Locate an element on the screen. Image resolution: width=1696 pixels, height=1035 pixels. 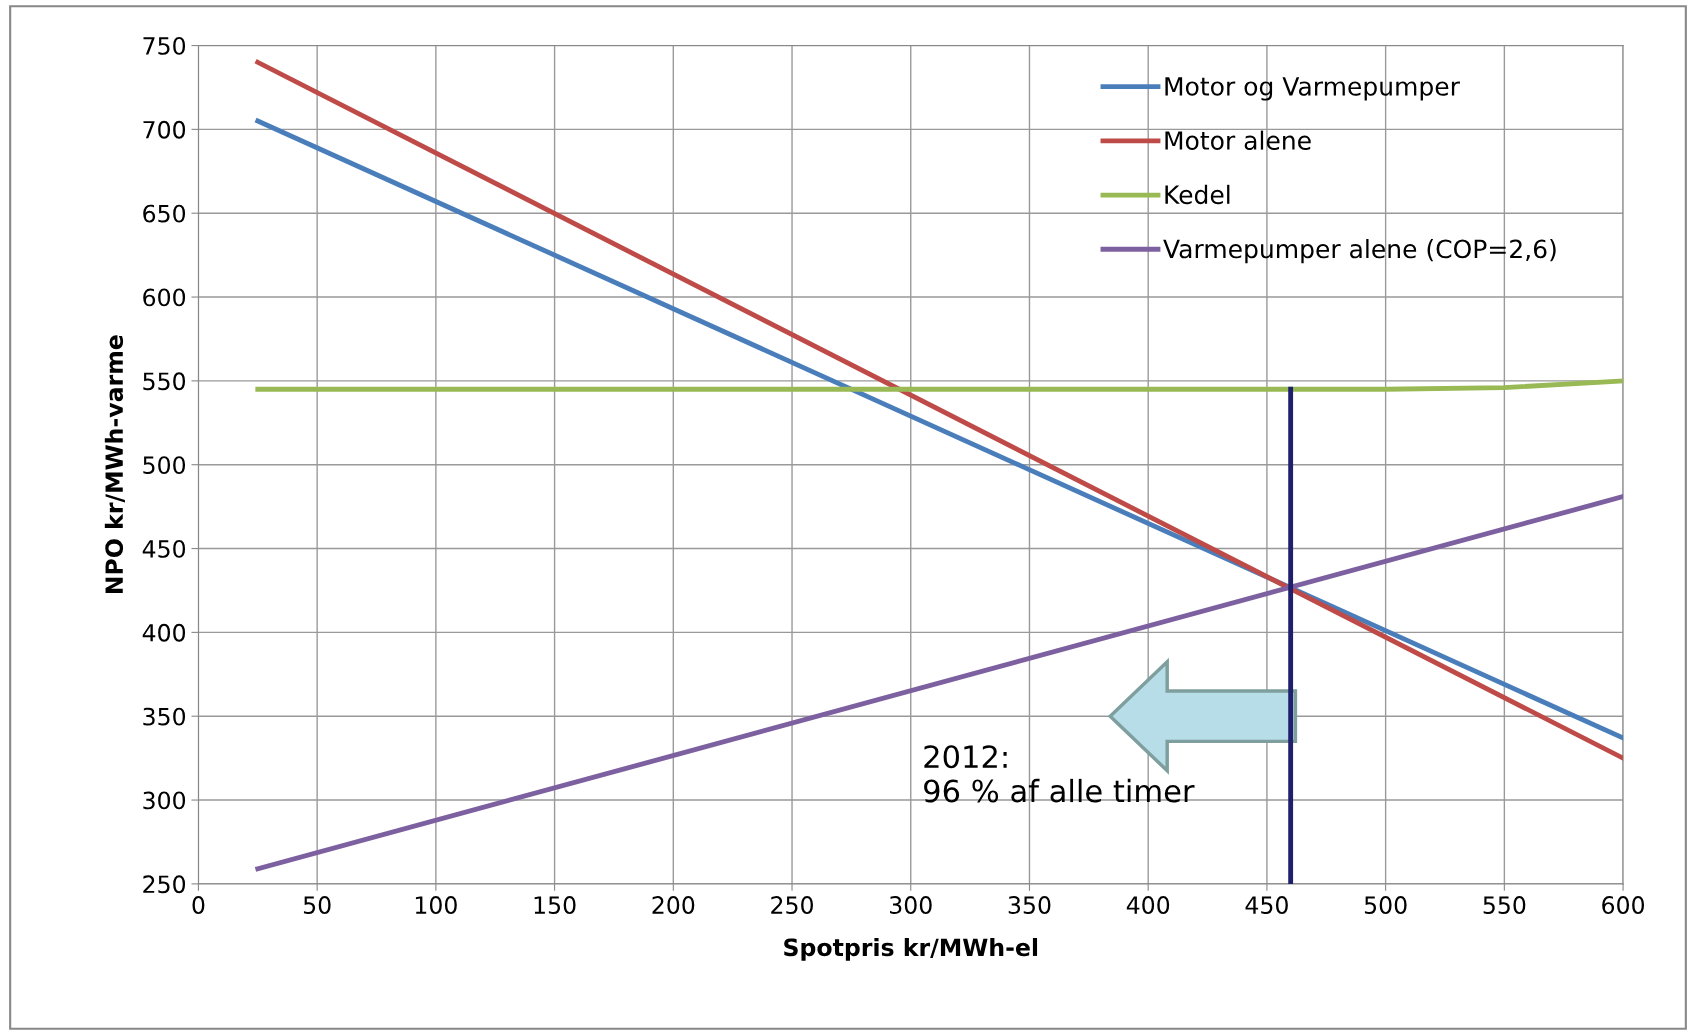
x-tick-label: 350 is located at coordinates (1029, 905).